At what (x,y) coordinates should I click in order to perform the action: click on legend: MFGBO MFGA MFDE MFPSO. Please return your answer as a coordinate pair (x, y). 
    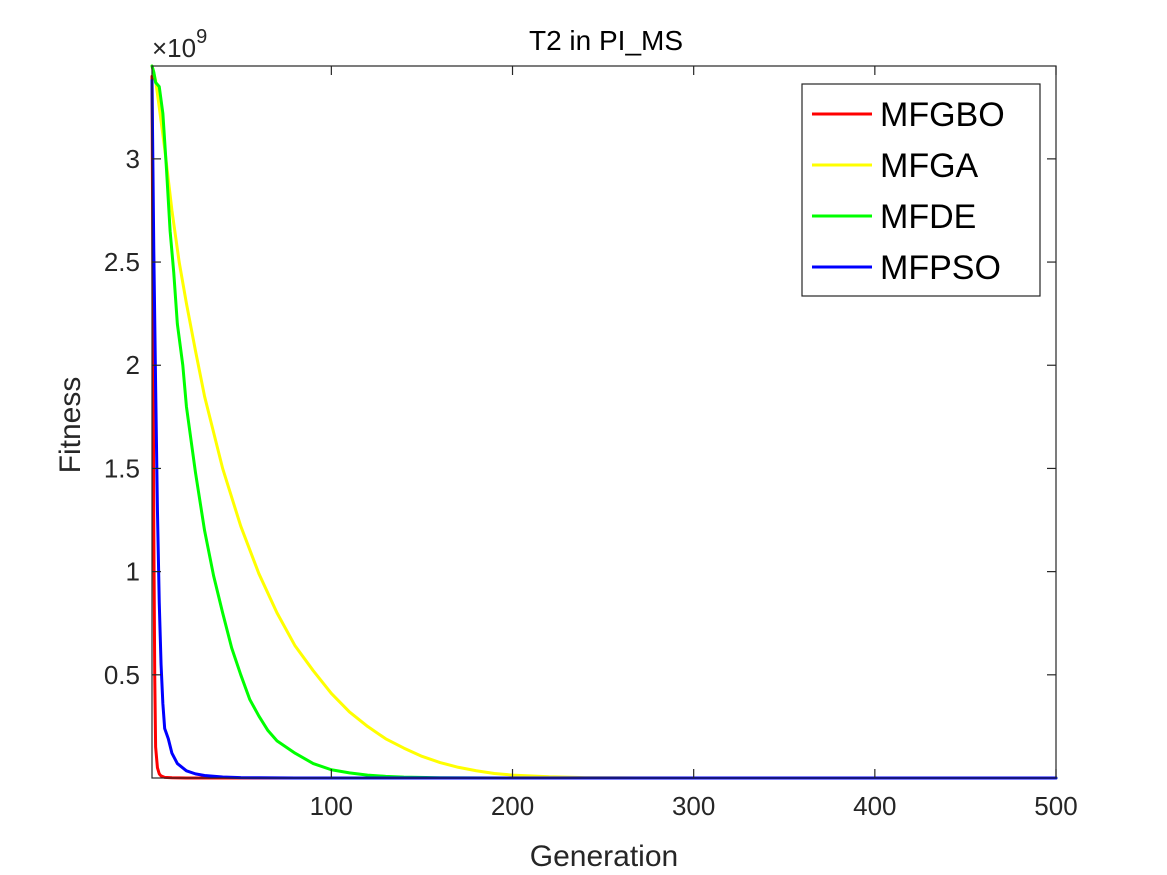
    Looking at the image, I should click on (921, 190).